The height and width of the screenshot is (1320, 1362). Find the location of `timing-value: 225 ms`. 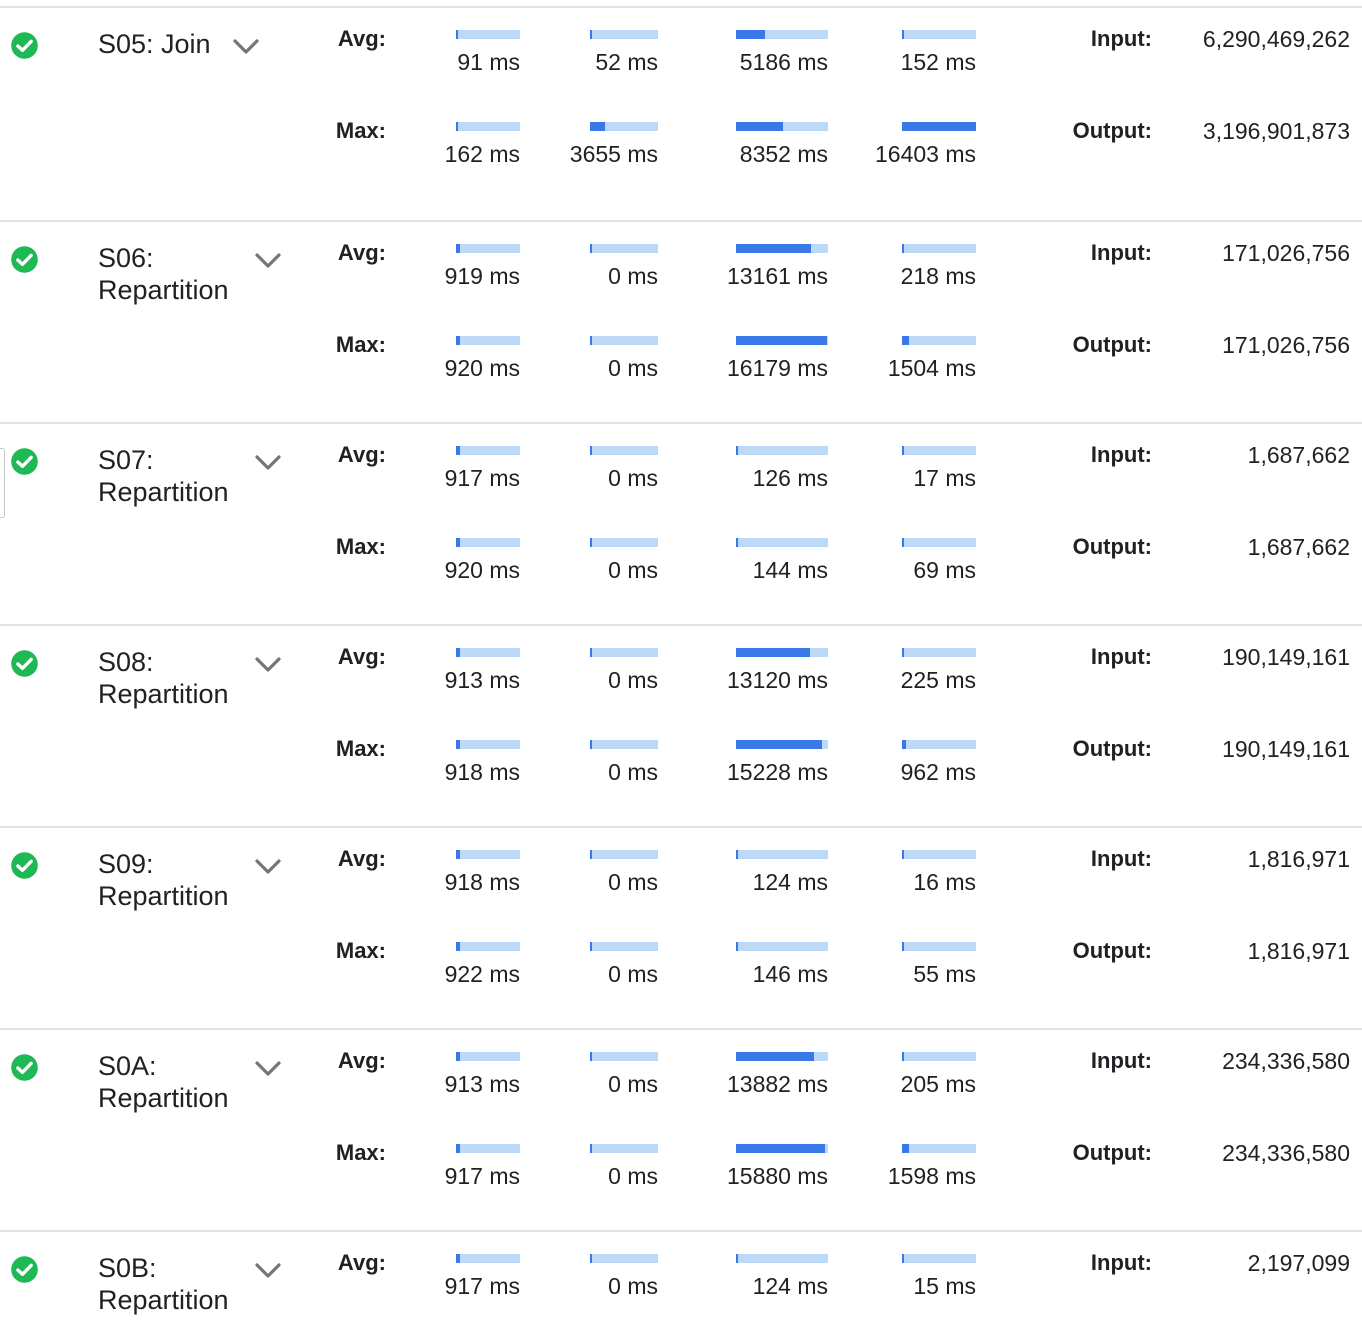

timing-value: 225 ms is located at coordinates (938, 680).